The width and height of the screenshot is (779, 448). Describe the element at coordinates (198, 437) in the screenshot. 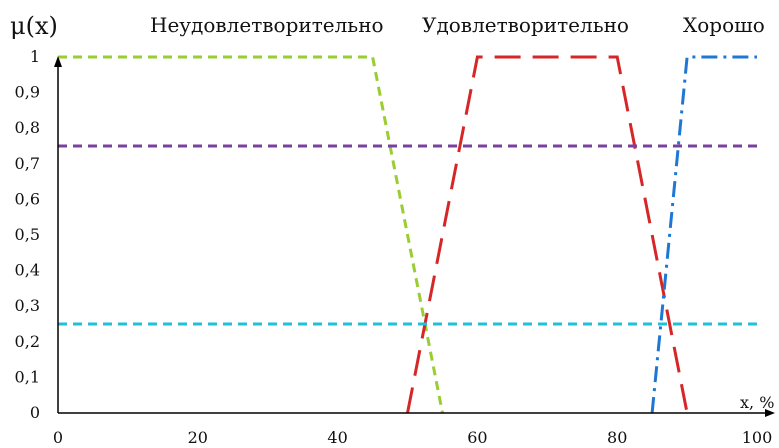

I see `x-tick-label: 20` at that location.